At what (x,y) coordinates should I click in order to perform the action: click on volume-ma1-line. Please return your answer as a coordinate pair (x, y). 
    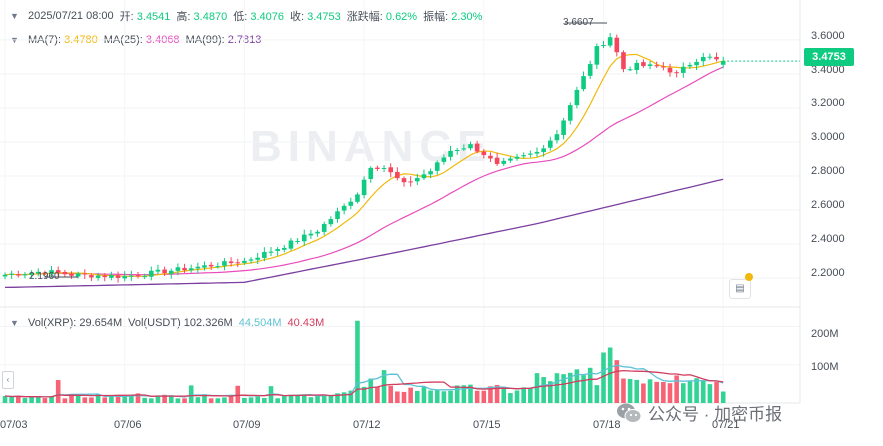
    Looking at the image, I should click on (364, 381).